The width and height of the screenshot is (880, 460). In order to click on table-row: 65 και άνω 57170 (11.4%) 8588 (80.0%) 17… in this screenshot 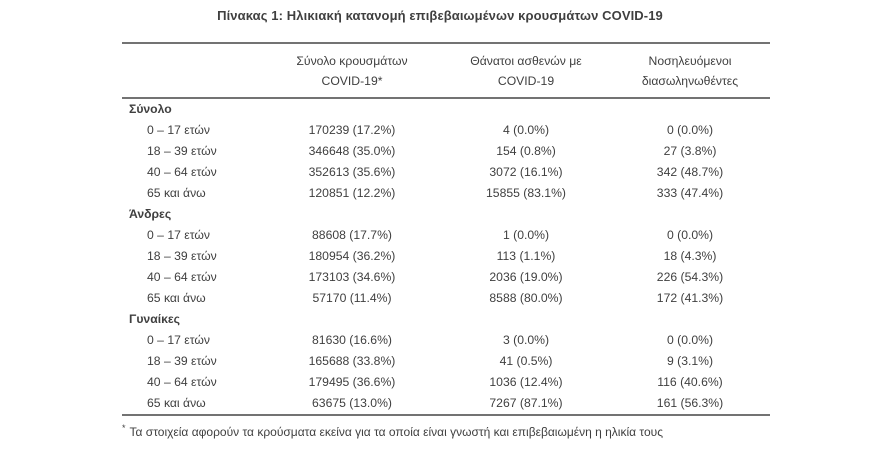, I will do `click(446, 298)`.